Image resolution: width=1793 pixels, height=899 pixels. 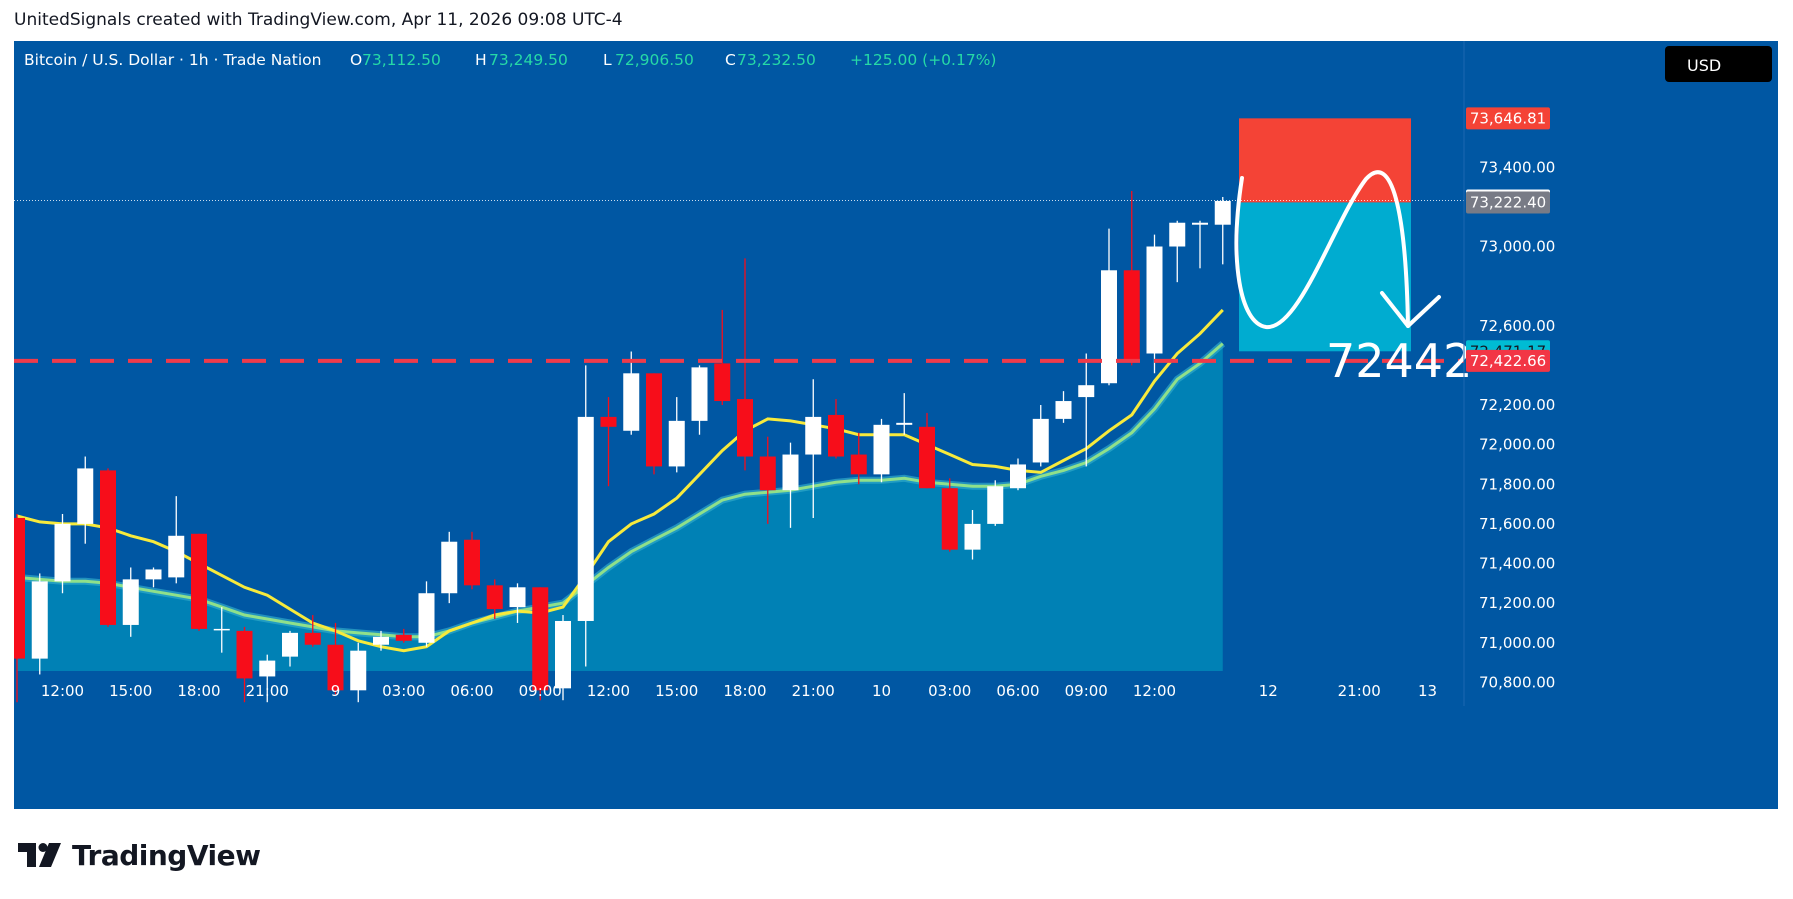 I want to click on price-tick-label: 71,600.00, so click(x=1517, y=524).